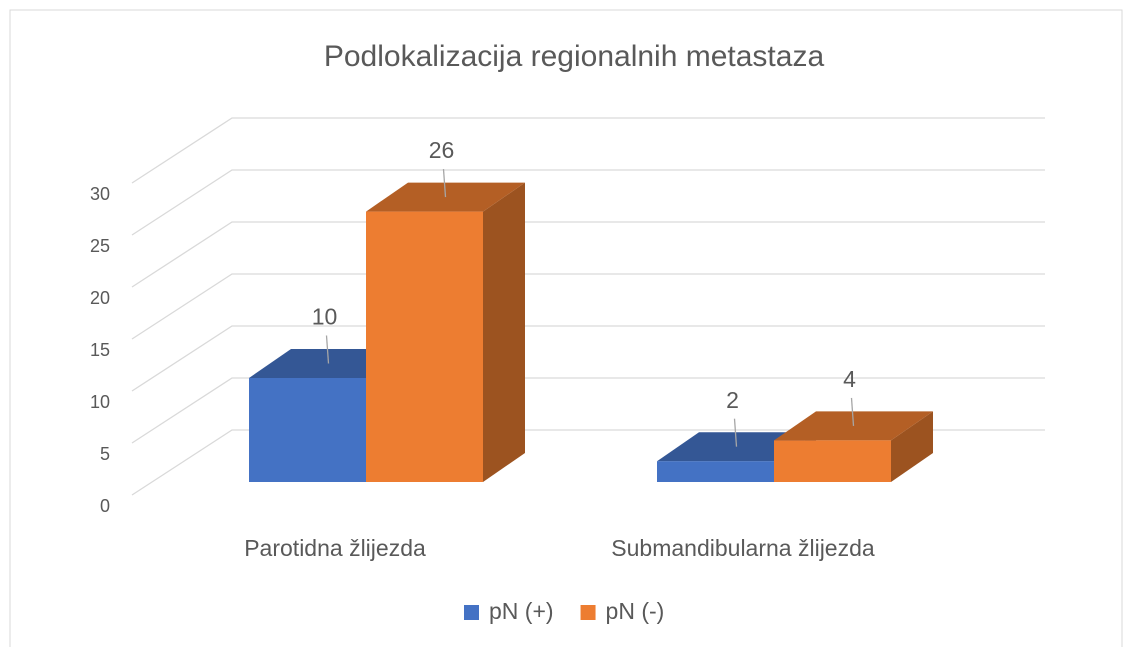 The width and height of the screenshot is (1130, 647). I want to click on value-label: 4, so click(849, 379).